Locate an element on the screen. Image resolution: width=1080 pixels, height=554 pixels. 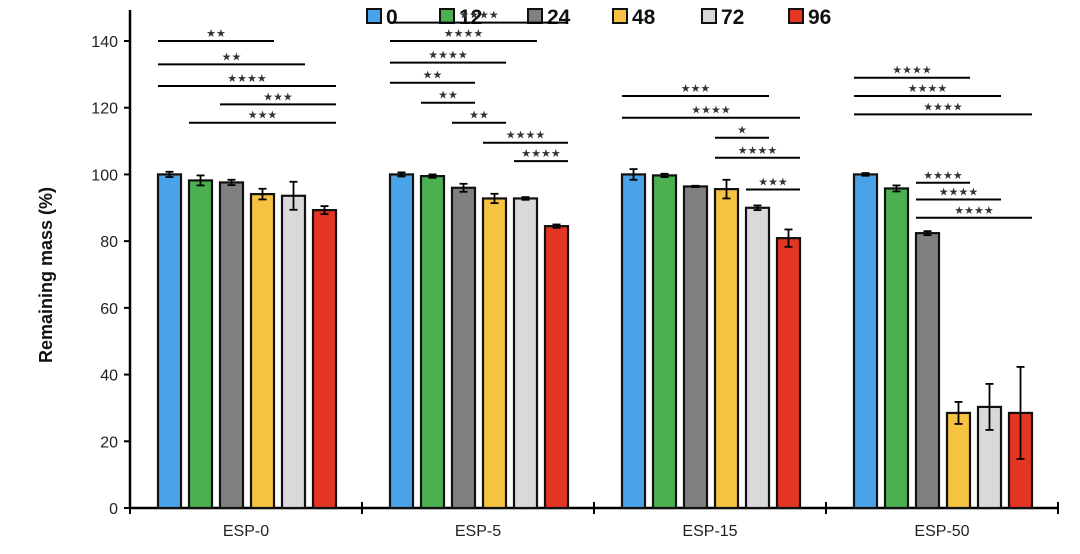
legend-swatch-72h is located at coordinates (709, 16).